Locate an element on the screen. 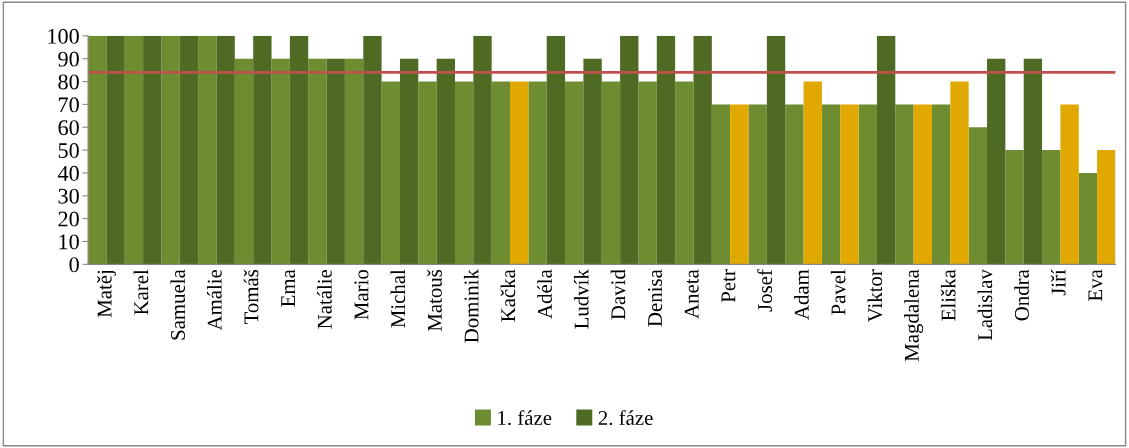 This screenshot has width=1129, height=448. x-tick-label: Matouš is located at coordinates (434, 300).